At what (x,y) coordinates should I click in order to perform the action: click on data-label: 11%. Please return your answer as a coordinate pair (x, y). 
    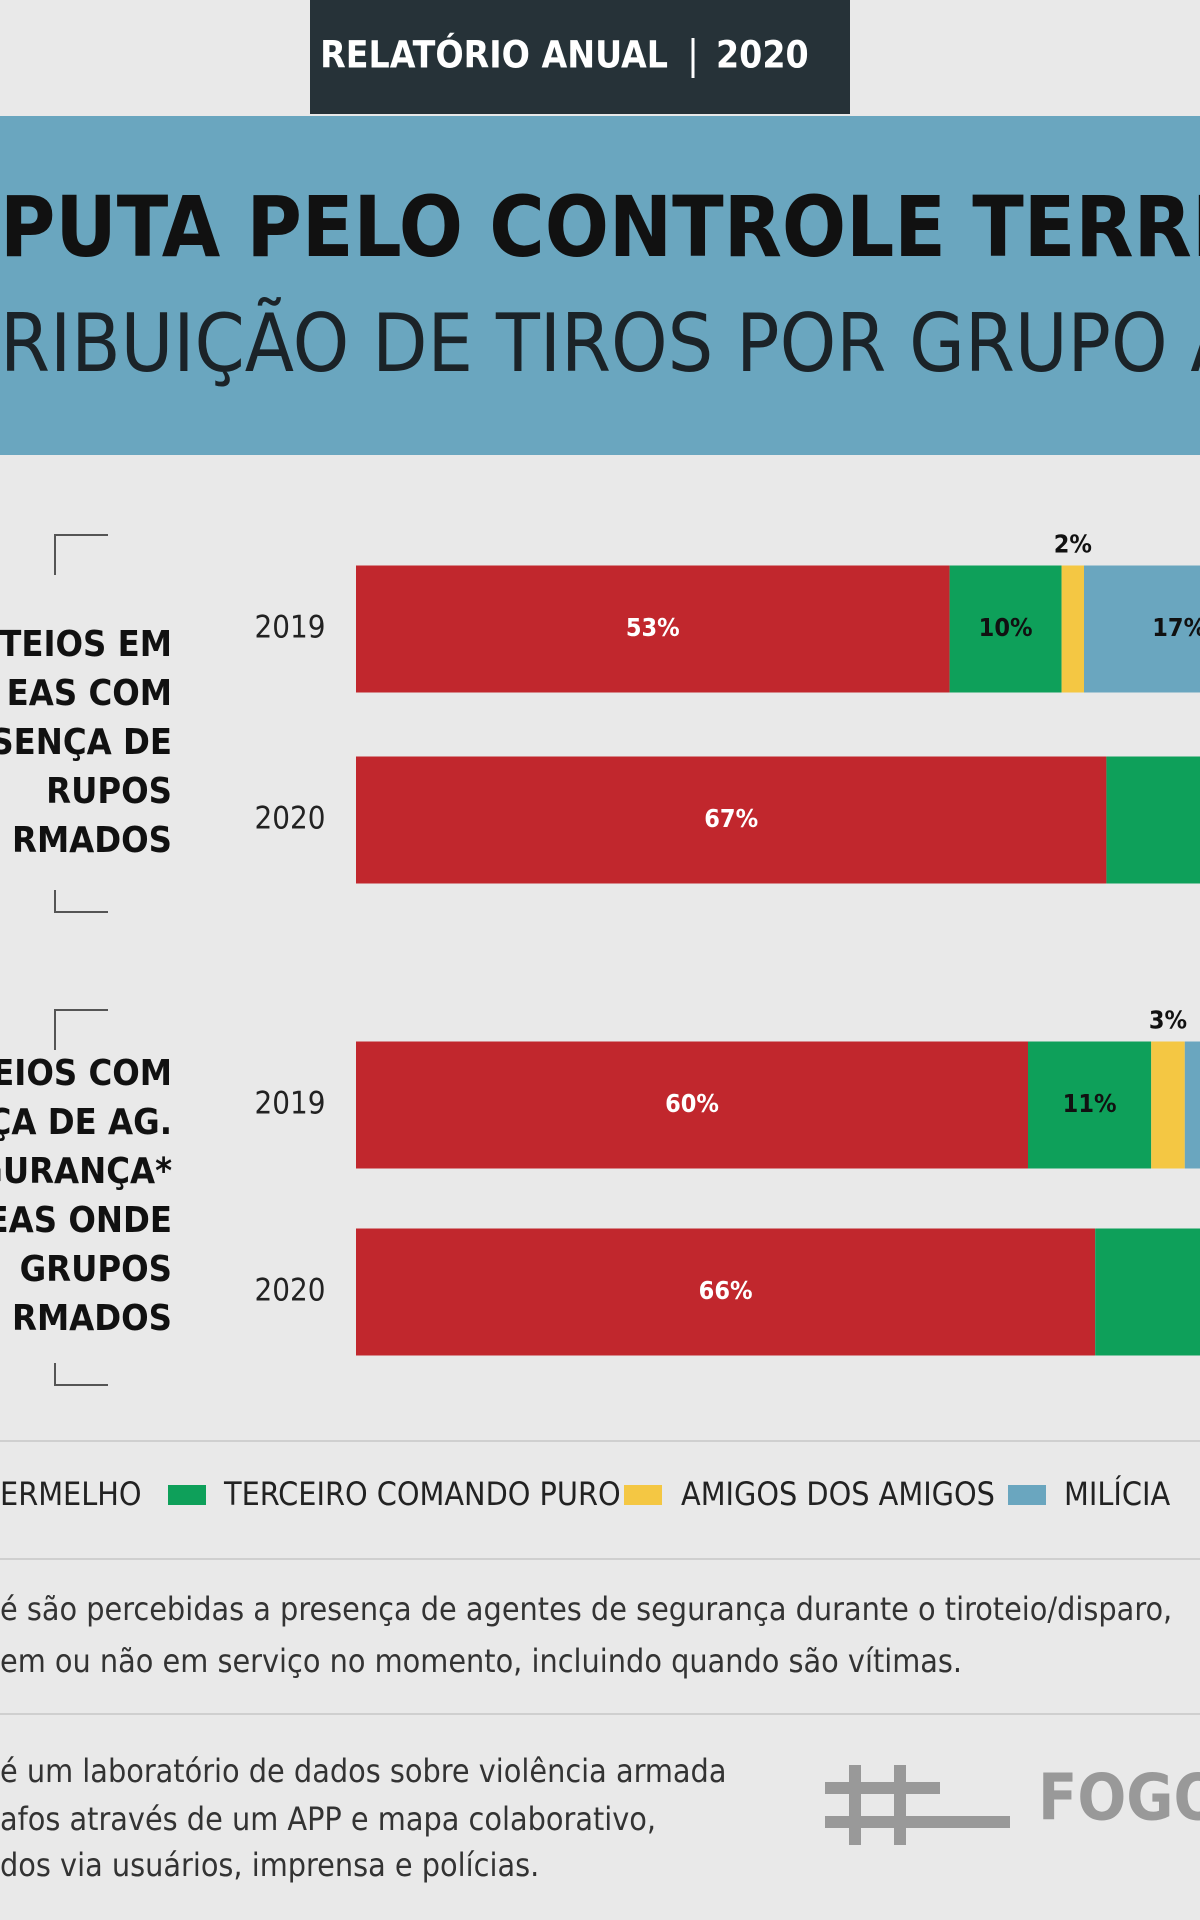
    Looking at the image, I should click on (1090, 1103).